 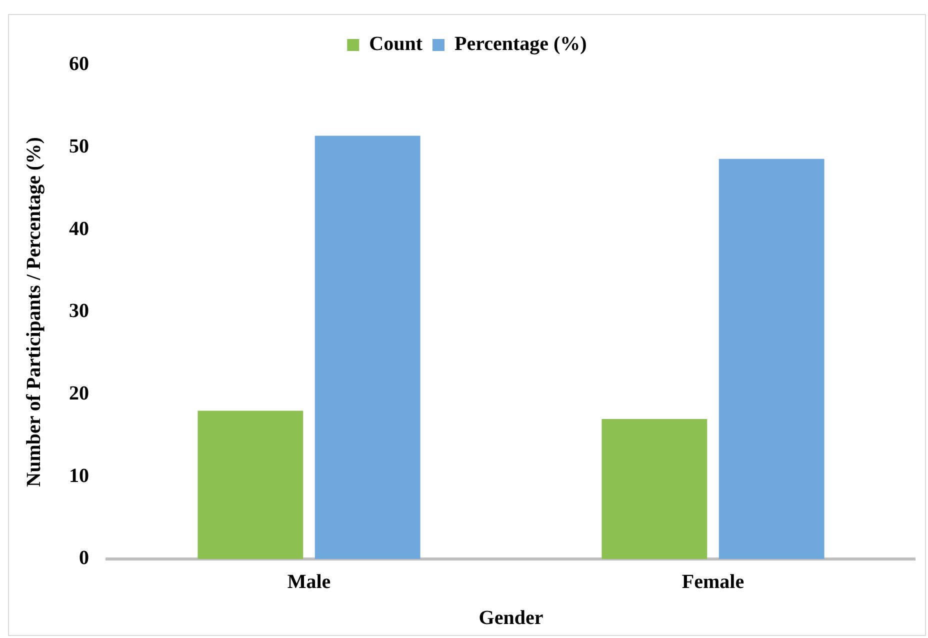 What do you see at coordinates (79, 229) in the screenshot?
I see `y-tick-label: 40` at bounding box center [79, 229].